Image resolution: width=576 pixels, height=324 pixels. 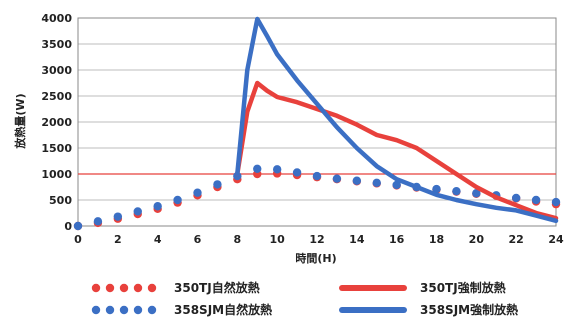 What do you see at coordinates (217, 287) in the screenshot?
I see `legend-label: 350TJ自然放熱` at bounding box center [217, 287].